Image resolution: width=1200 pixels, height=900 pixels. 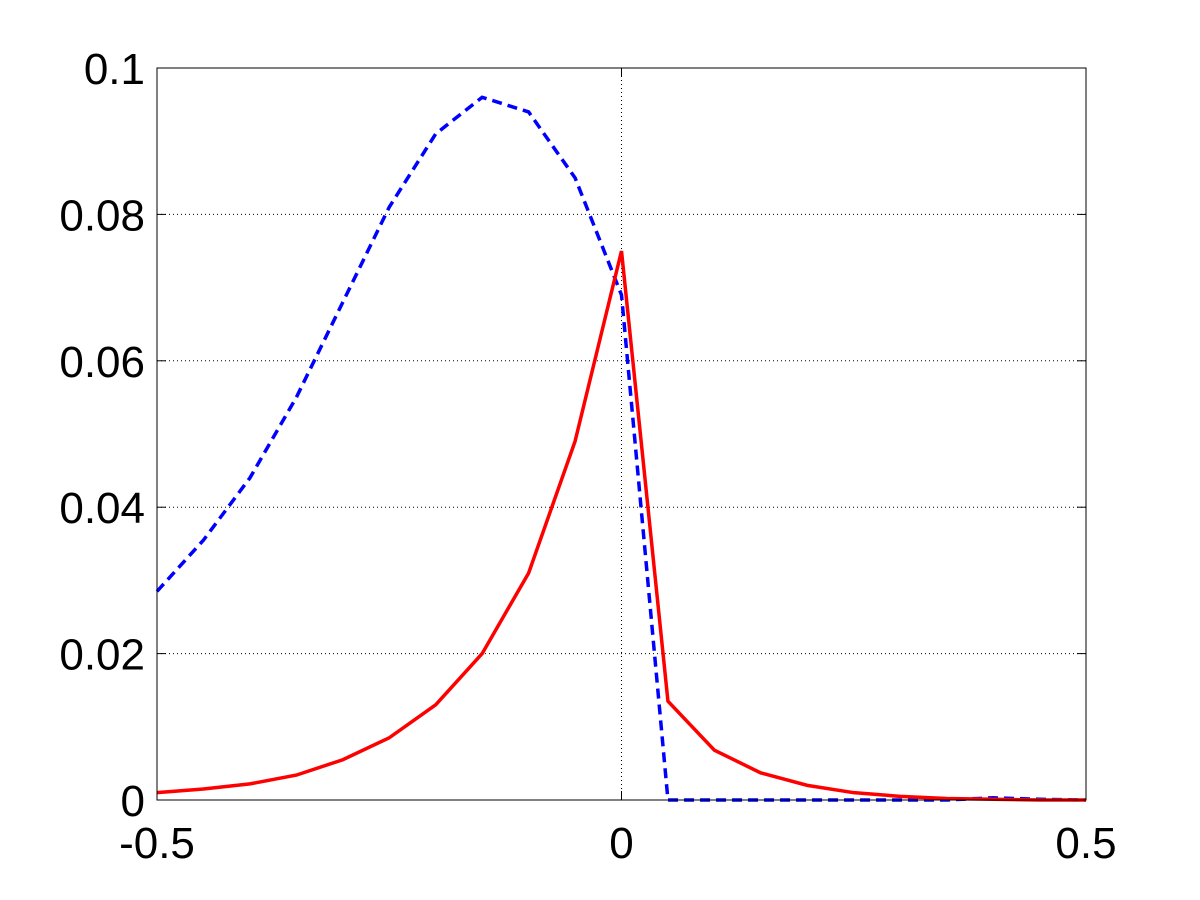 I want to click on y-tick-label: 0.04, so click(x=102, y=508).